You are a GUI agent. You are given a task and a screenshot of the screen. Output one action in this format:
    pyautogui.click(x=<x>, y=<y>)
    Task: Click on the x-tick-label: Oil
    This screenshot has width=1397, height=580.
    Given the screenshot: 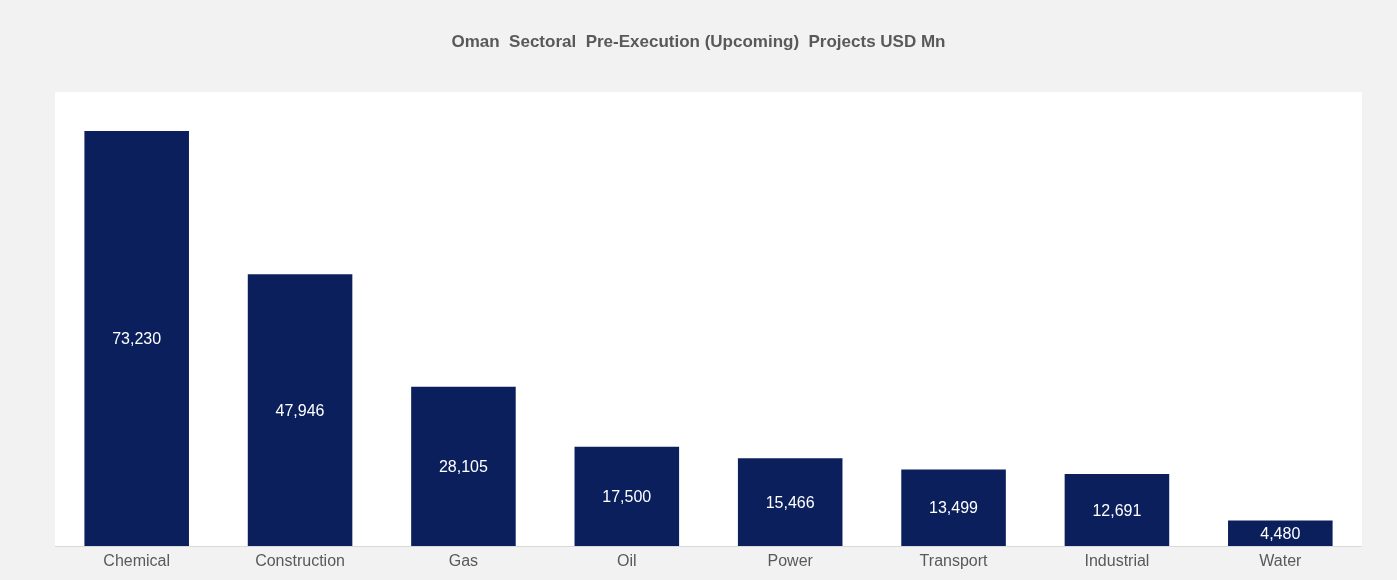 What is the action you would take?
    pyautogui.click(x=627, y=561)
    